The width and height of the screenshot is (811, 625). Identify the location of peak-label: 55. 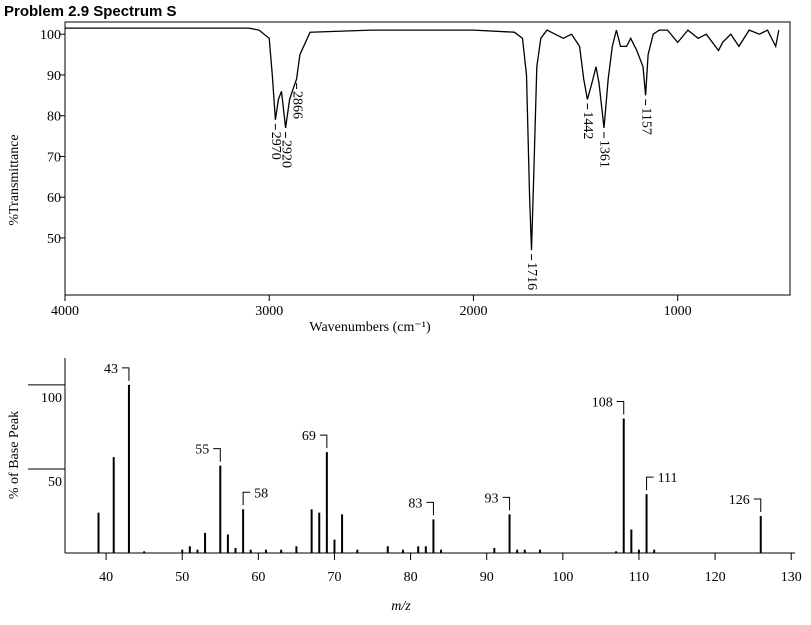
(202, 450).